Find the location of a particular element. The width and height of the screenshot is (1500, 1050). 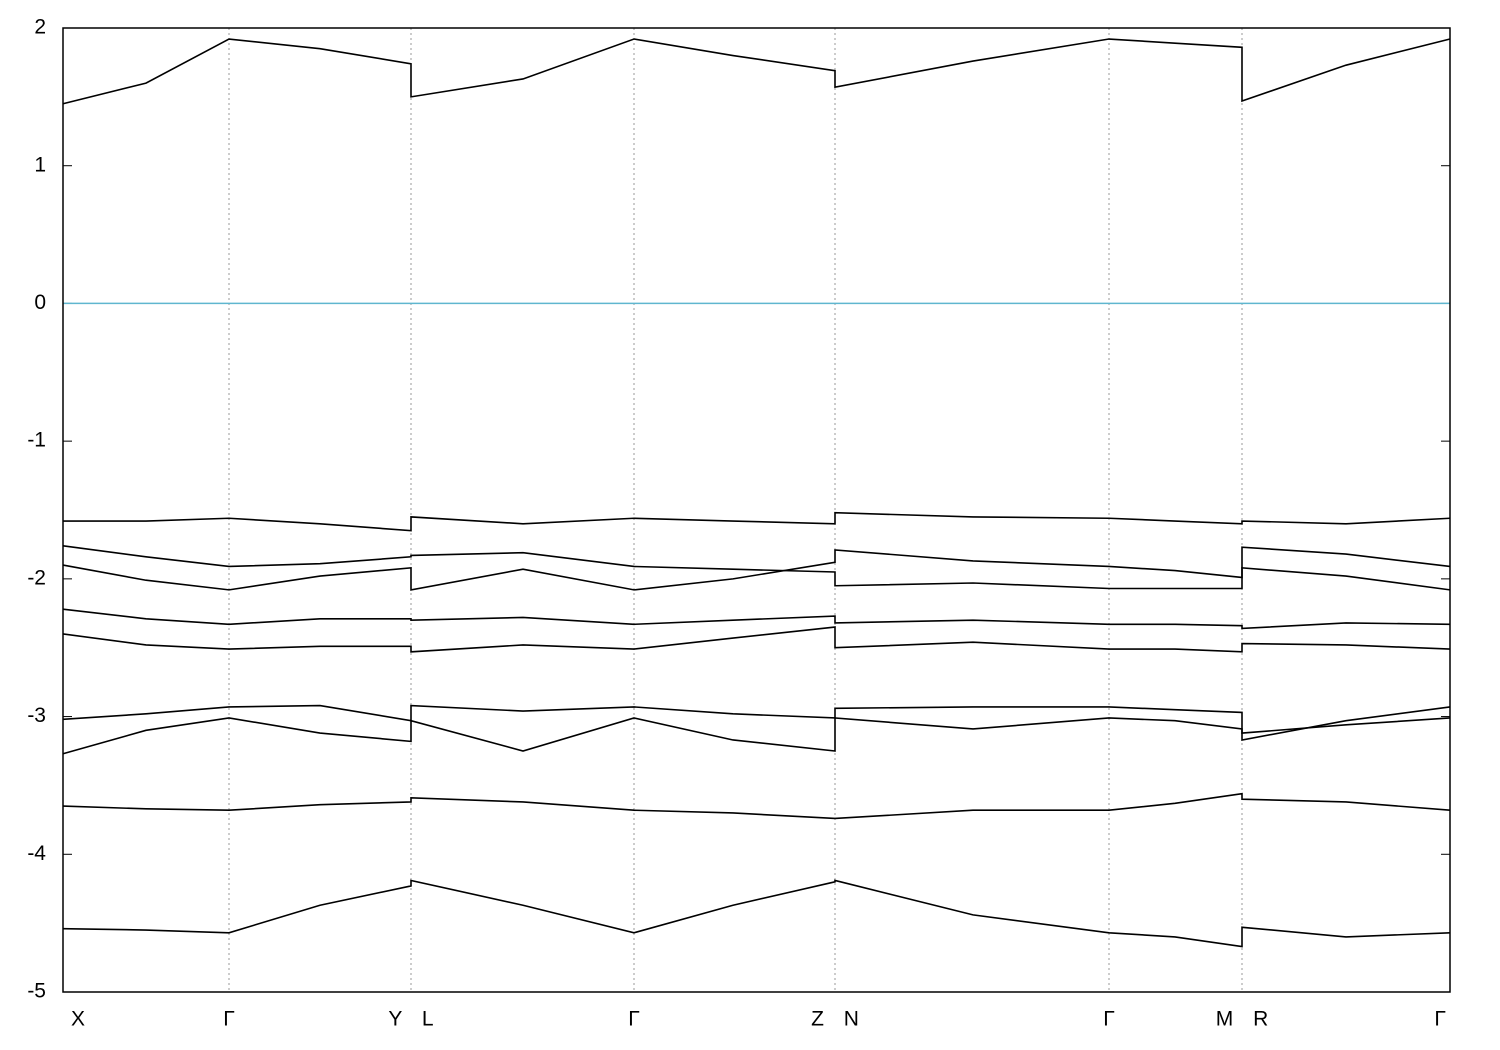

y-tick-label: -2 is located at coordinates (36, 577).